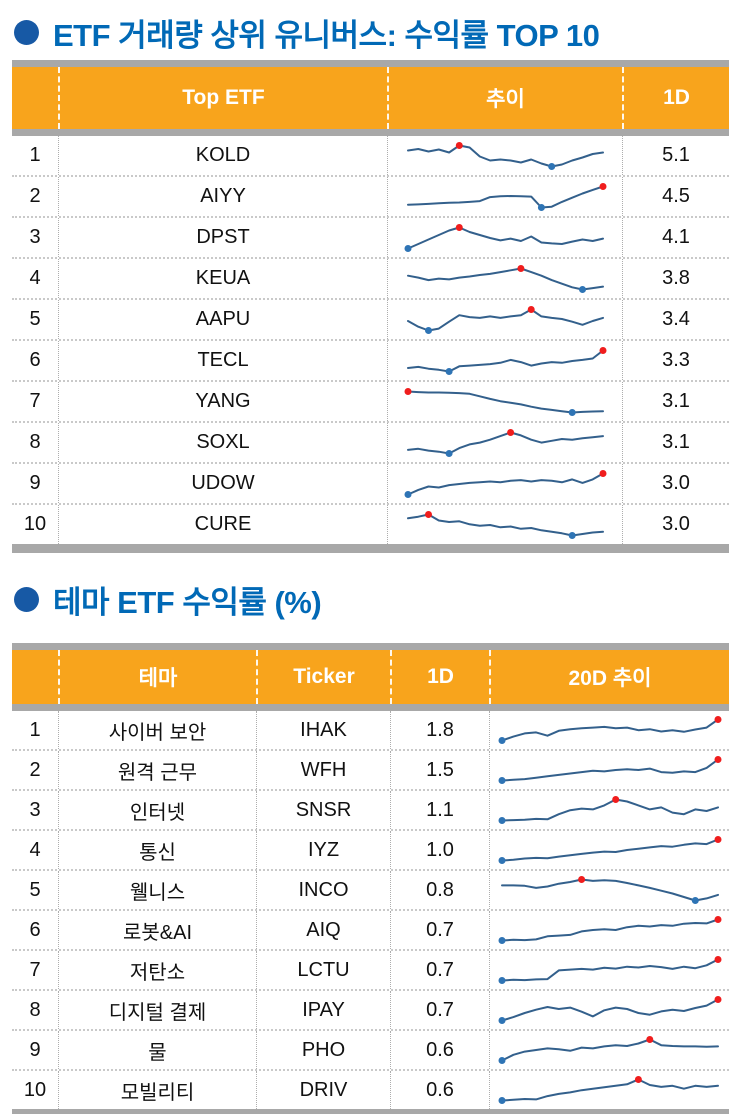 The width and height of the screenshot is (737, 1114). Describe the element at coordinates (26, 32) in the screenshot. I see `bullet-icon` at that location.